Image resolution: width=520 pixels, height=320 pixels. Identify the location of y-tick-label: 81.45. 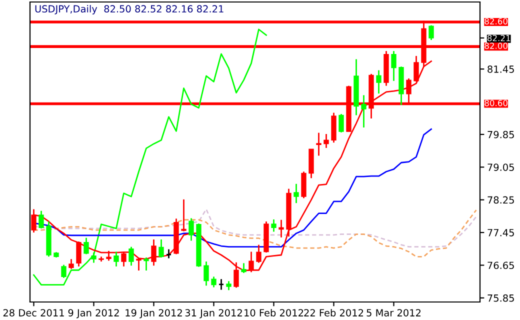
(501, 69).